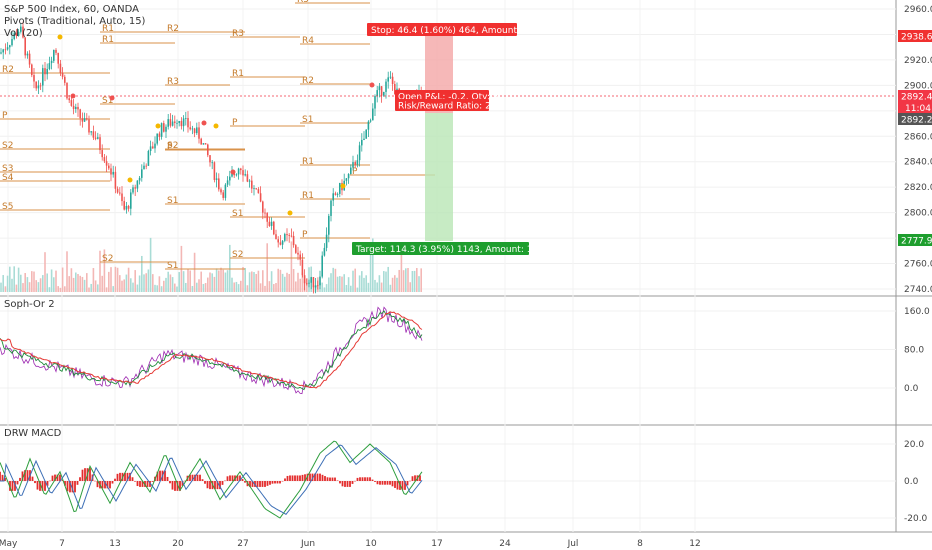 The height and width of the screenshot is (550, 932). Describe the element at coordinates (640, 544) in the screenshot. I see `time-tick-label: 8` at that location.